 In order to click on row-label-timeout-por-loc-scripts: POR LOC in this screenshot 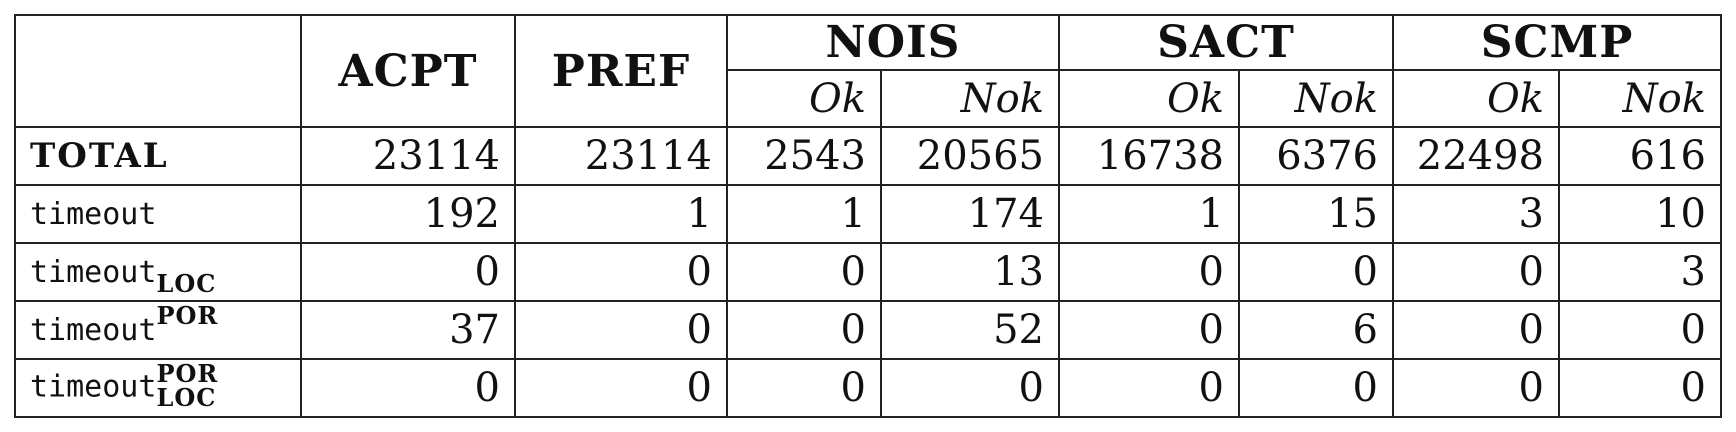, I will do `click(187, 386)`.